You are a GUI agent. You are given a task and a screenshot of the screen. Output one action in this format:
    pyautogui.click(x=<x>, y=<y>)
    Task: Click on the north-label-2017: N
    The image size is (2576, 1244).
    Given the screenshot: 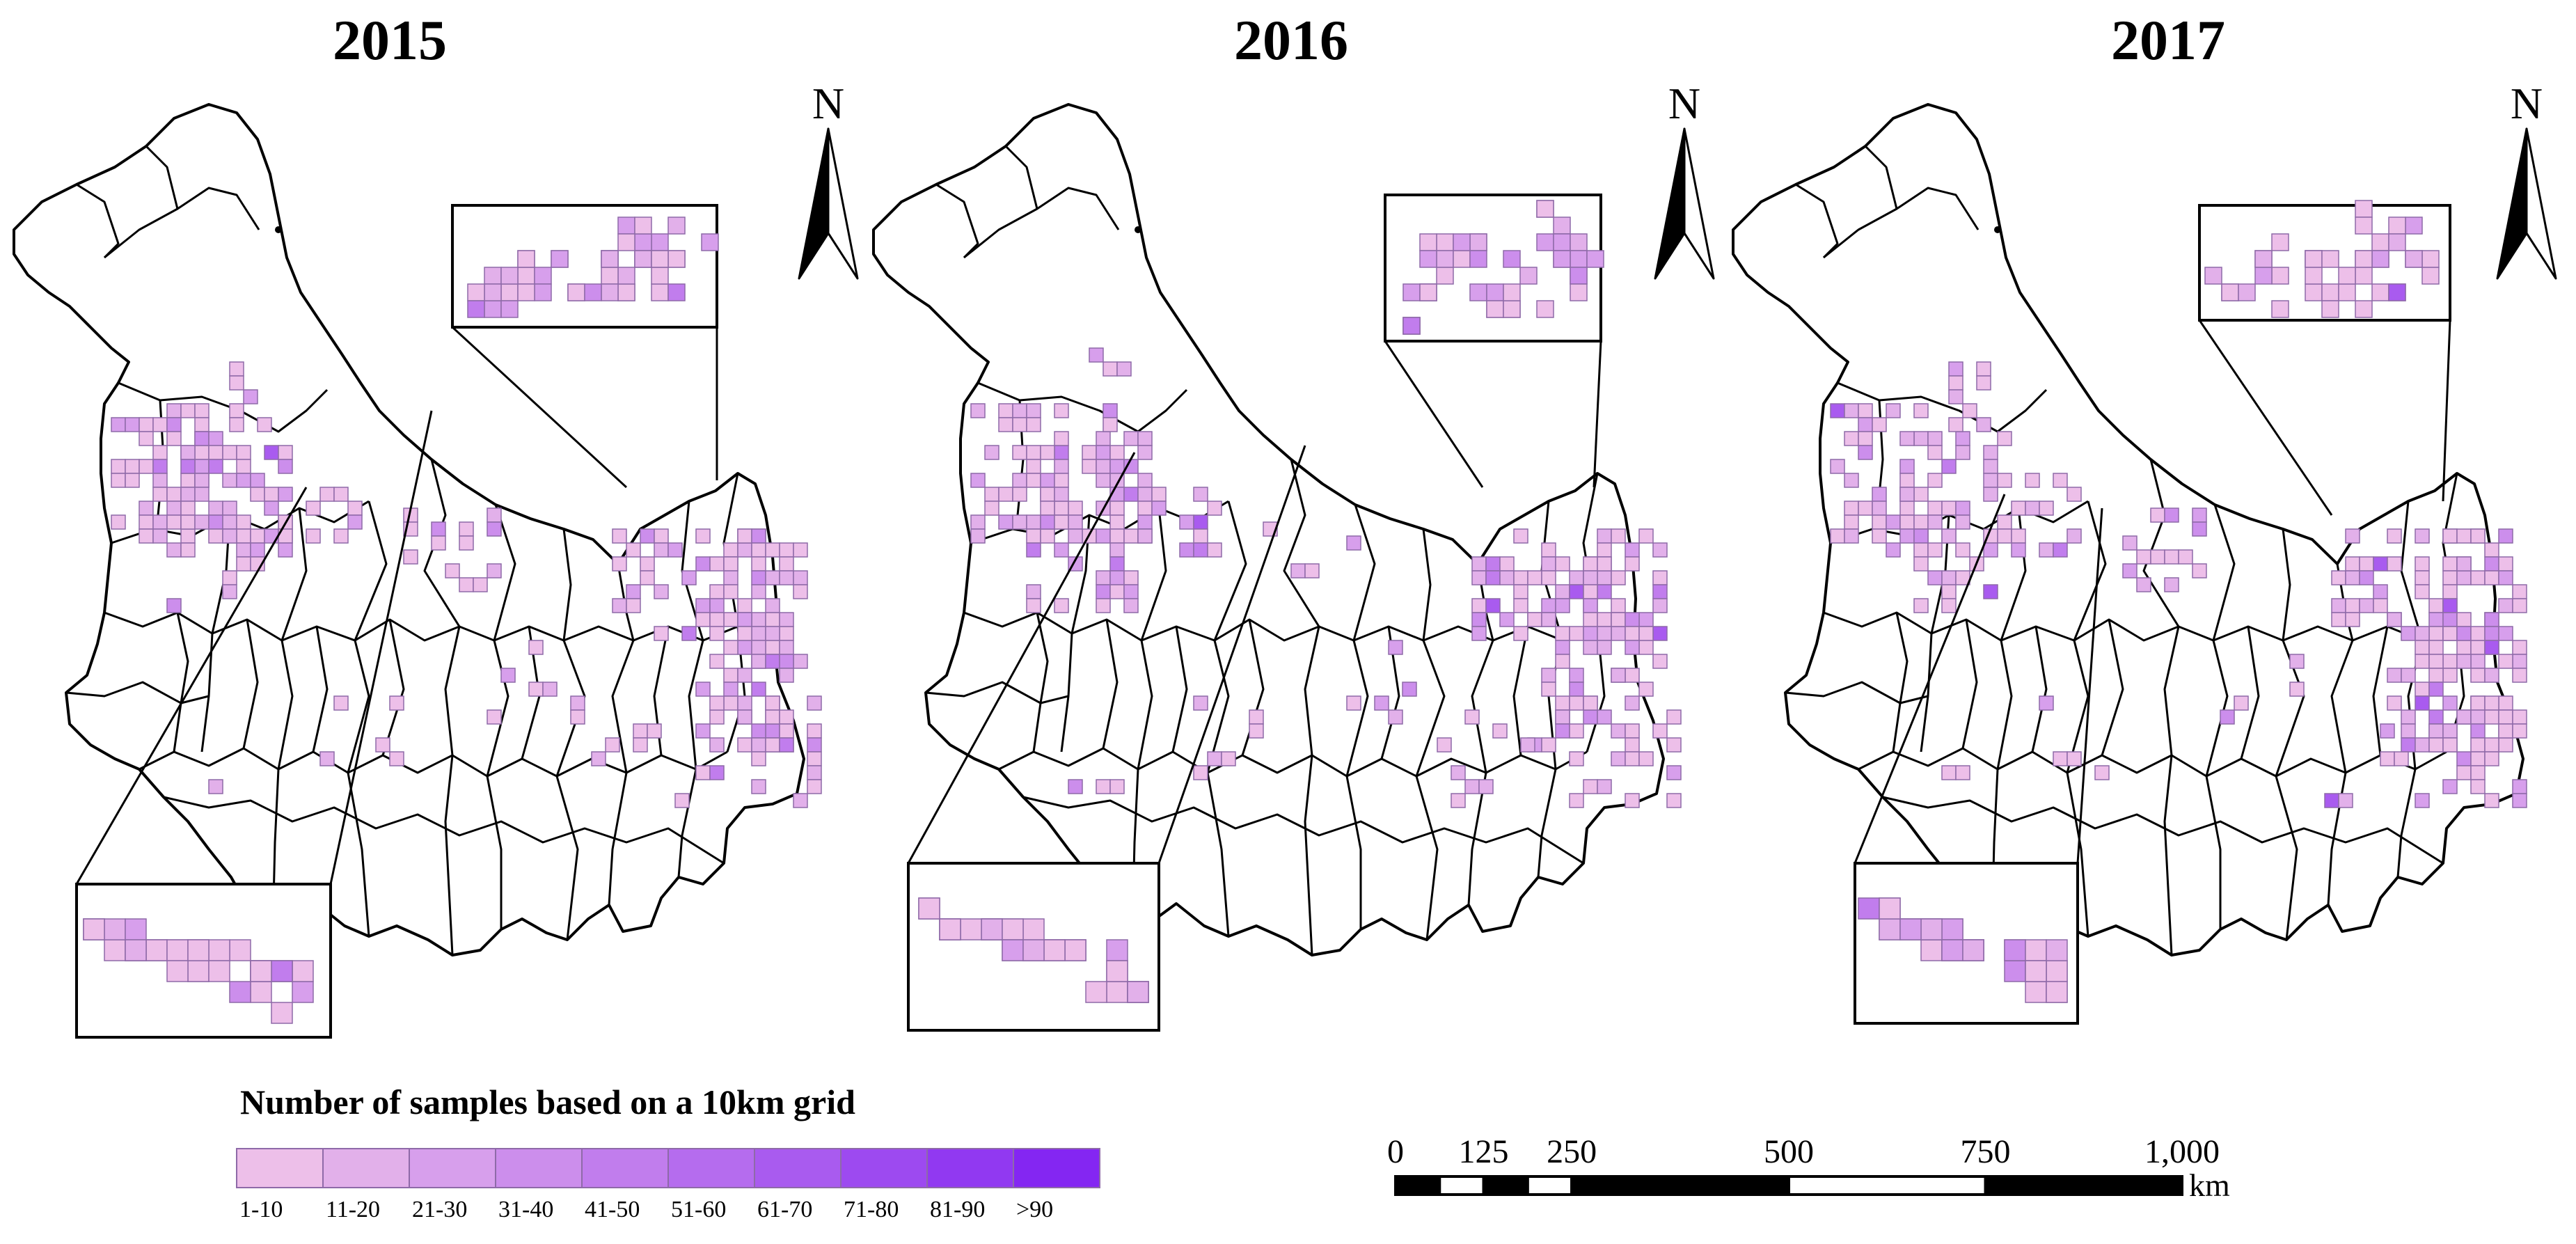 What is the action you would take?
    pyautogui.click(x=2527, y=103)
    